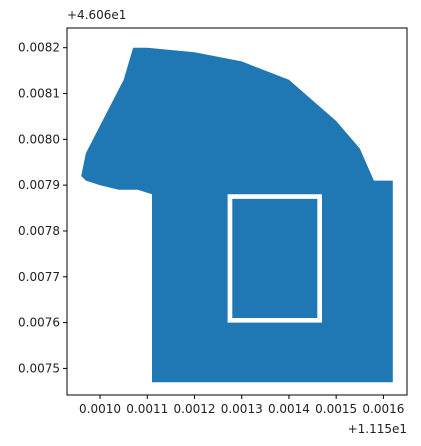 The image size is (421, 446). Describe the element at coordinates (39, 231) in the screenshot. I see `y-tick-label: 0.0078` at that location.